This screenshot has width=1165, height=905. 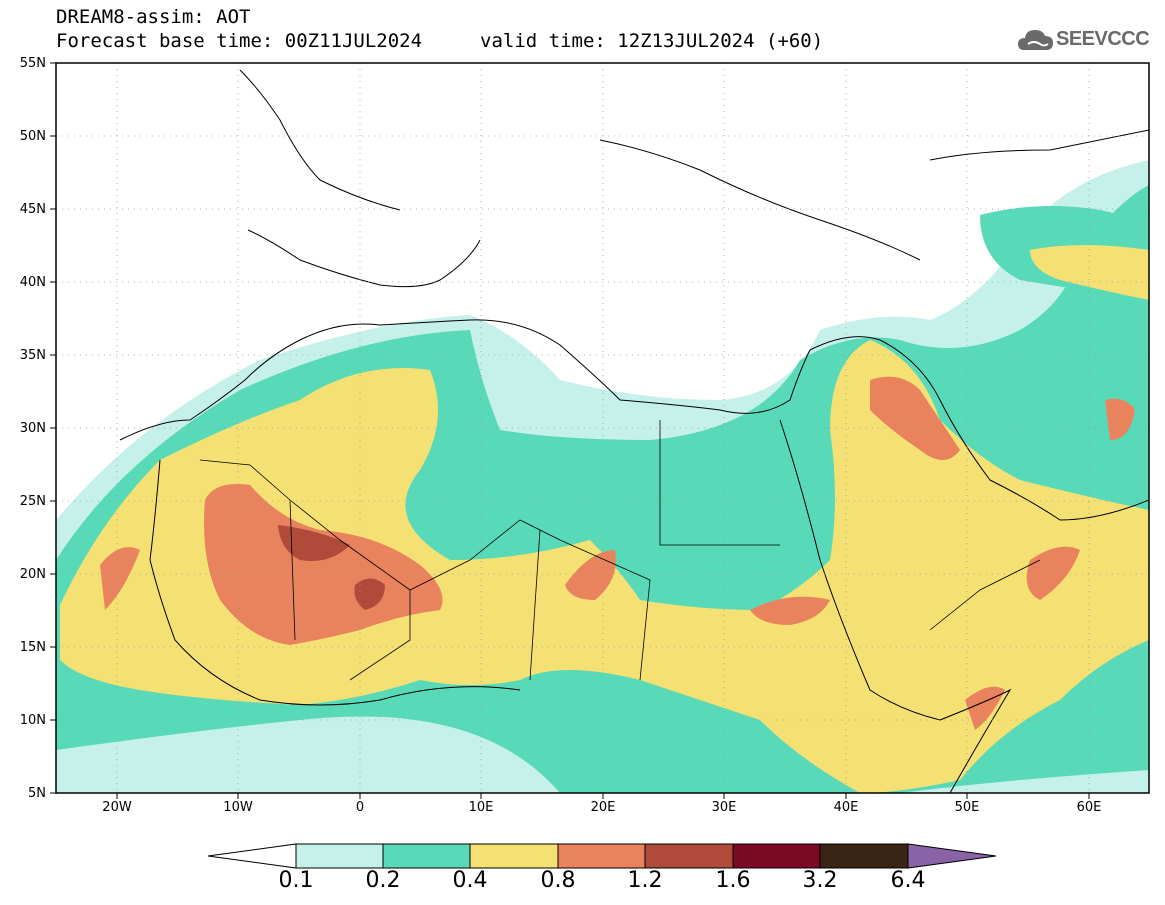 I want to click on valid-time: valid time: 12Z13JUL2024 (+60), so click(x=652, y=41).